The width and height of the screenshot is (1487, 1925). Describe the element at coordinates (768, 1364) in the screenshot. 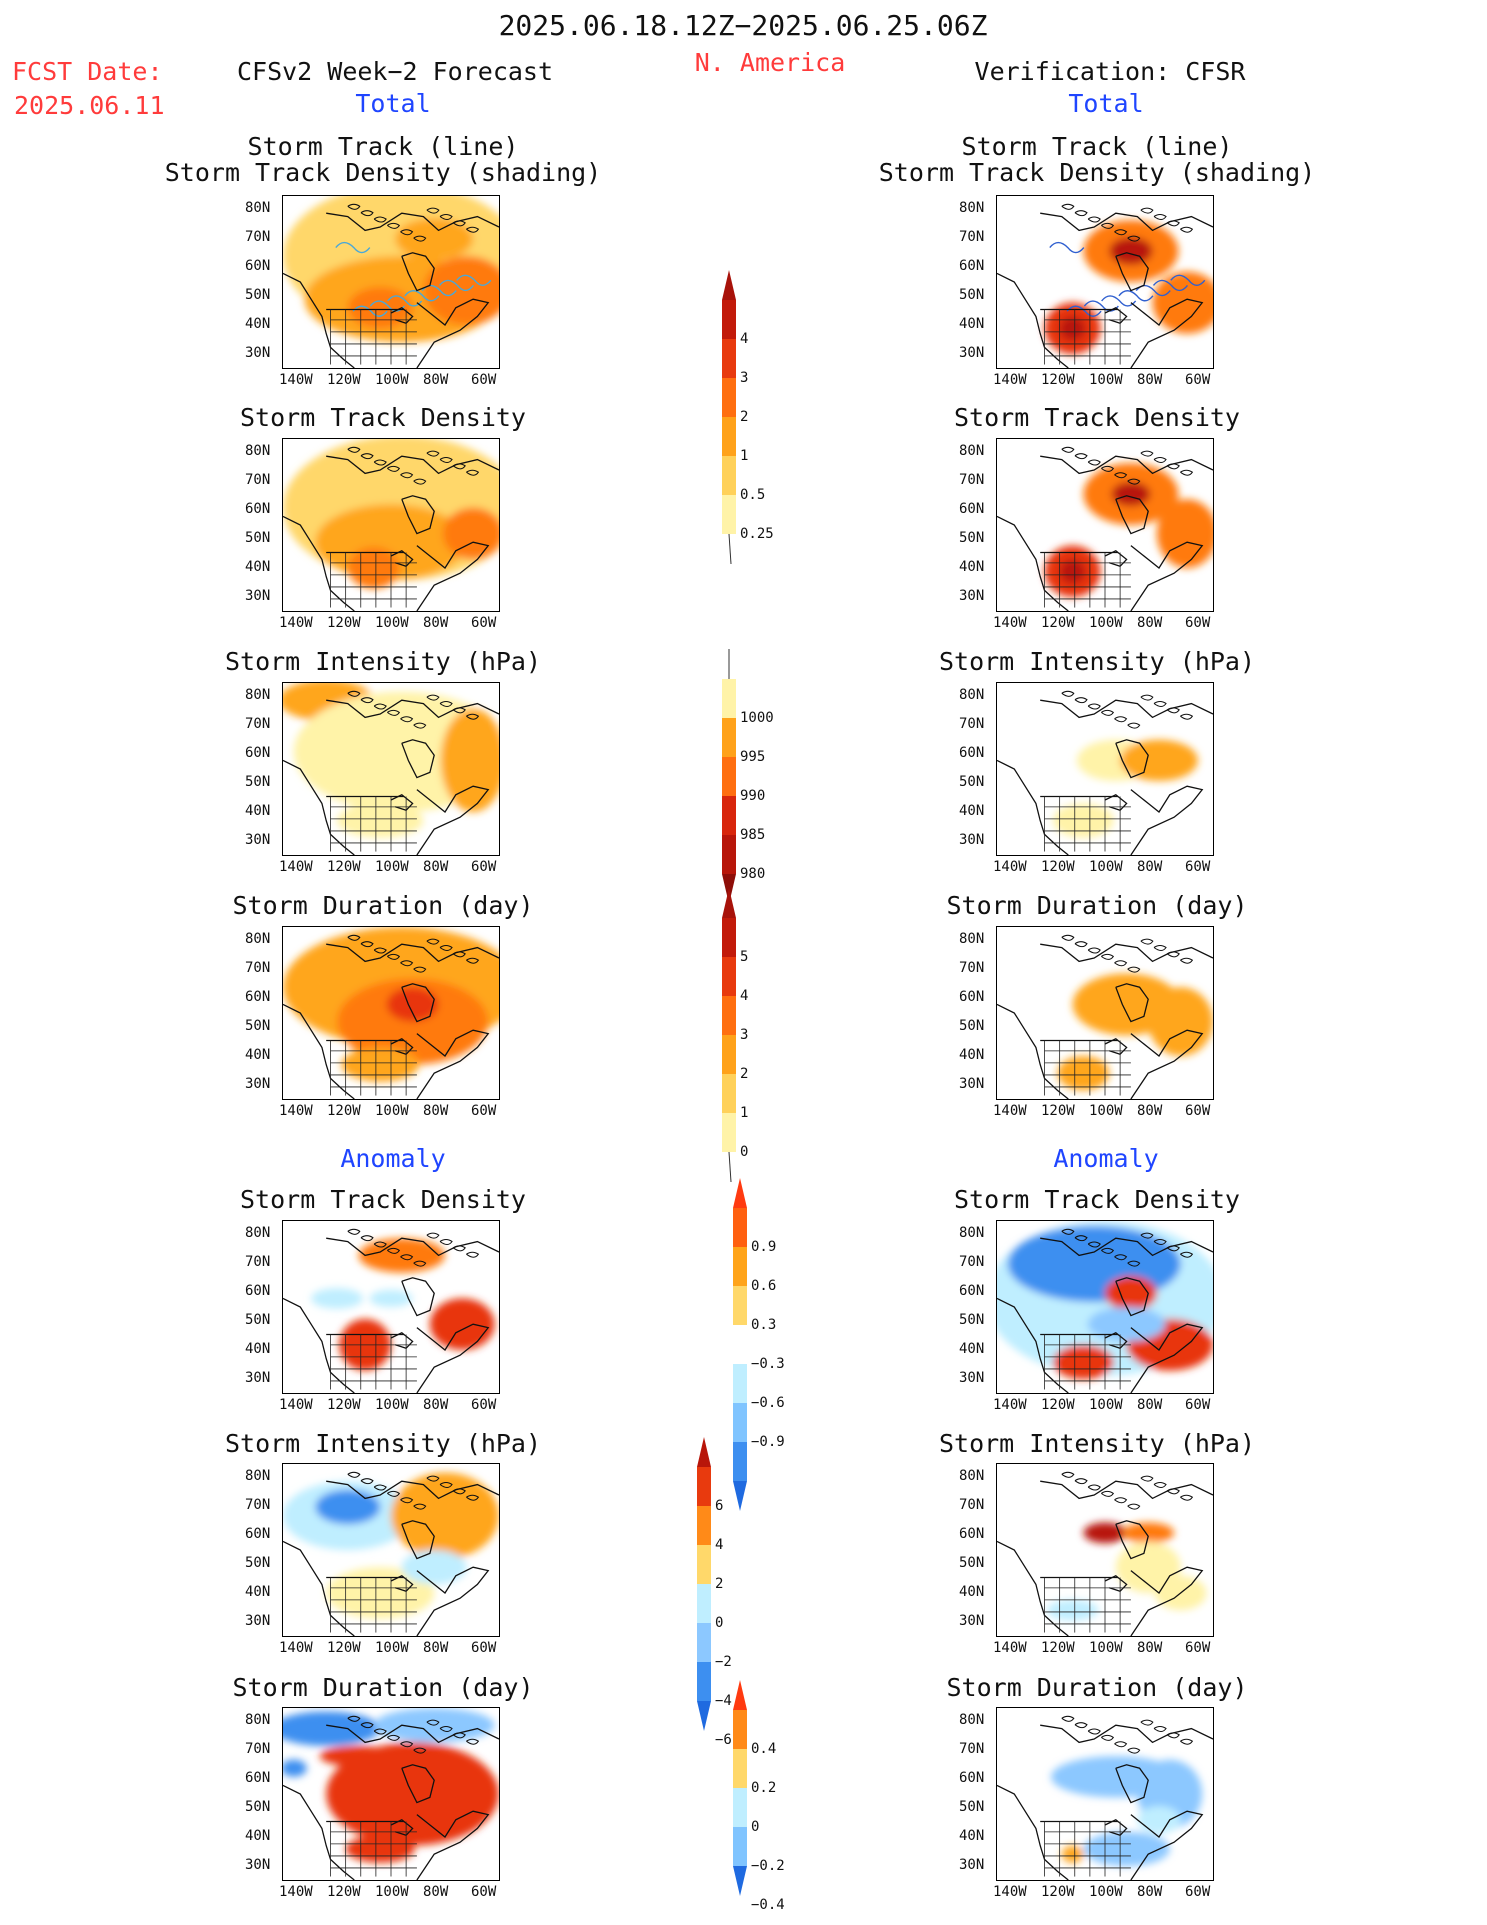

I see `colorbar-tick: −0.3` at that location.